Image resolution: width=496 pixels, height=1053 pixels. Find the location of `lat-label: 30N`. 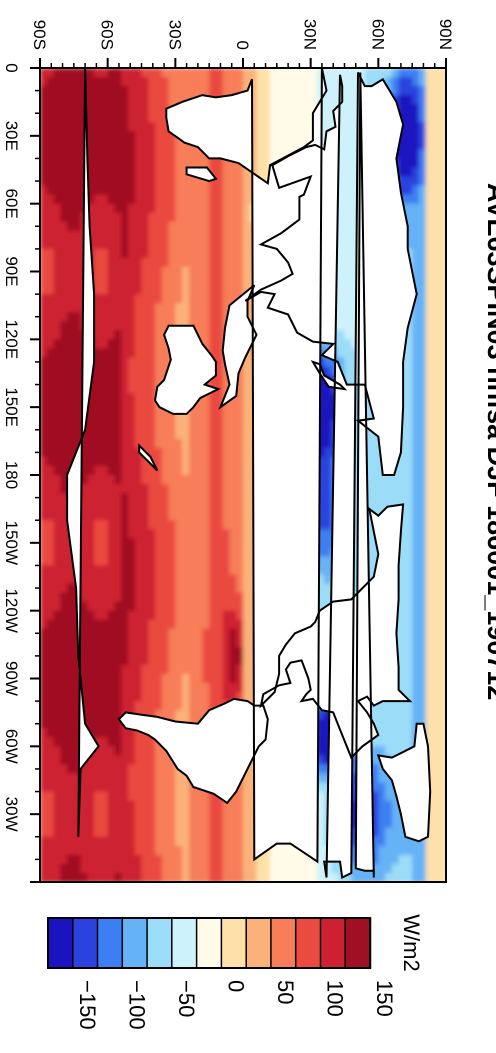

lat-label: 30N is located at coordinates (310, 34).